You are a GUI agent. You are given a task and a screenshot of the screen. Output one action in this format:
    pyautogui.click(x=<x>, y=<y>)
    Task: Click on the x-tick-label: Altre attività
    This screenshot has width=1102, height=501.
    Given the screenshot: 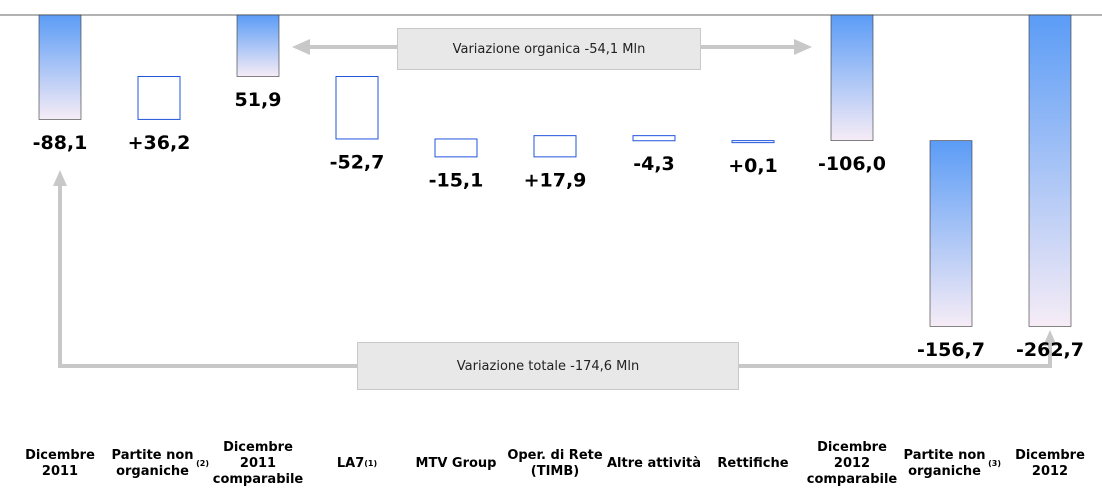 What is the action you would take?
    pyautogui.click(x=654, y=464)
    